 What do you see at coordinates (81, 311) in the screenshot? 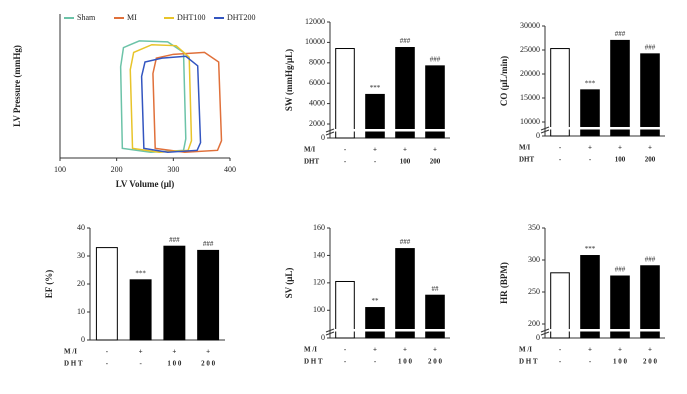
I see `y-tick-label: 10` at bounding box center [81, 311].